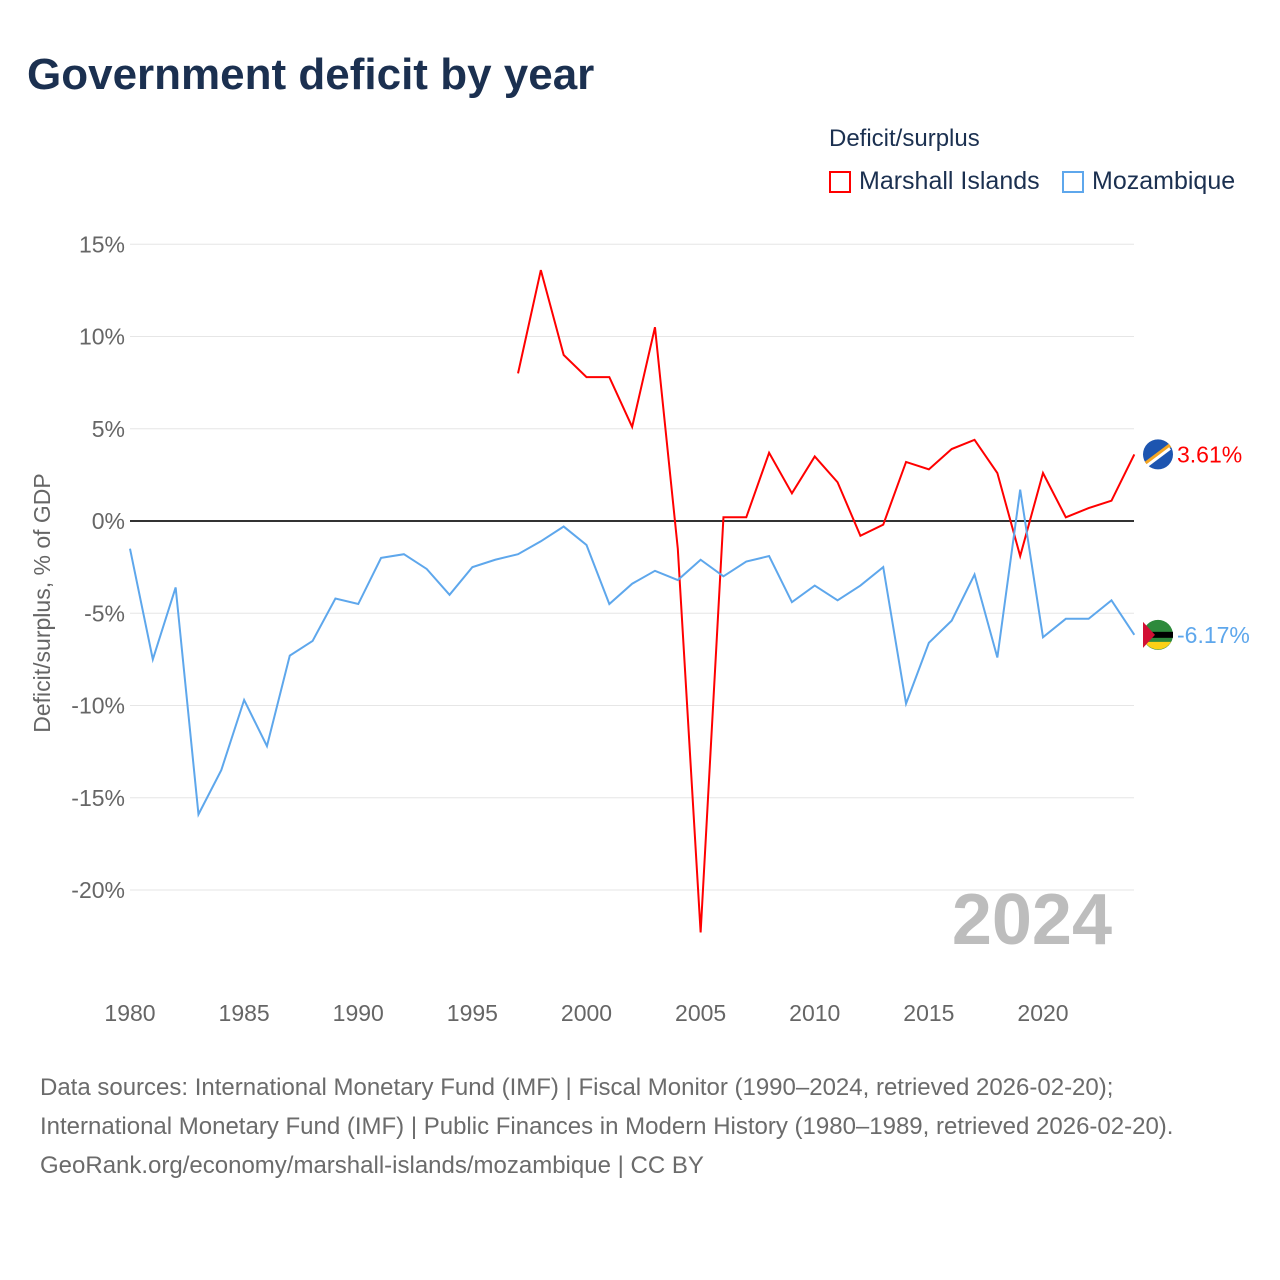 The image size is (1280, 1280). I want to click on y-tick-label: -10%, so click(98, 706).